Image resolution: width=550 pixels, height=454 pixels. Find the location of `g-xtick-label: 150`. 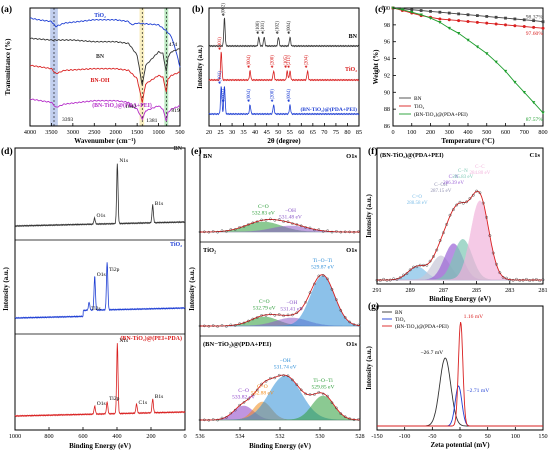

g-xtick-label: 150 is located at coordinates (542, 436).